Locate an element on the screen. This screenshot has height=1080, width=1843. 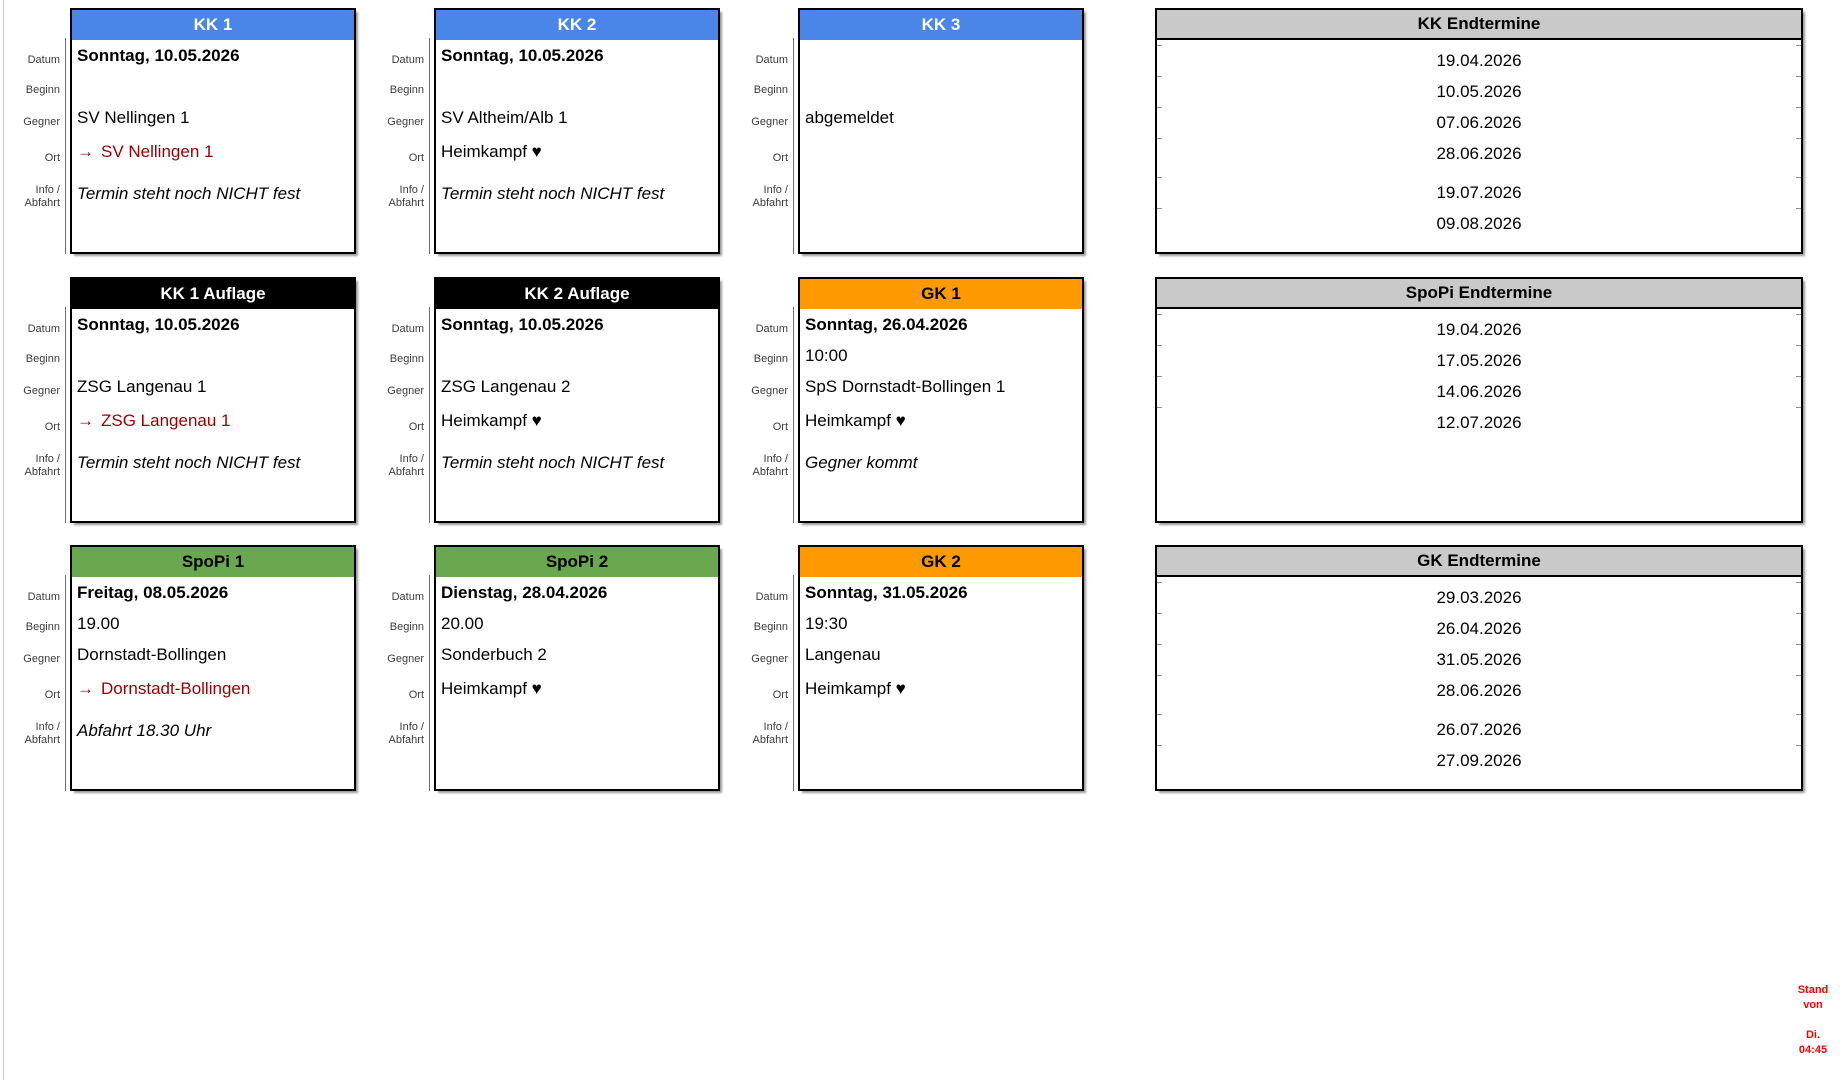
endtermin-date: 27.09.2026 is located at coordinates (1479, 760).